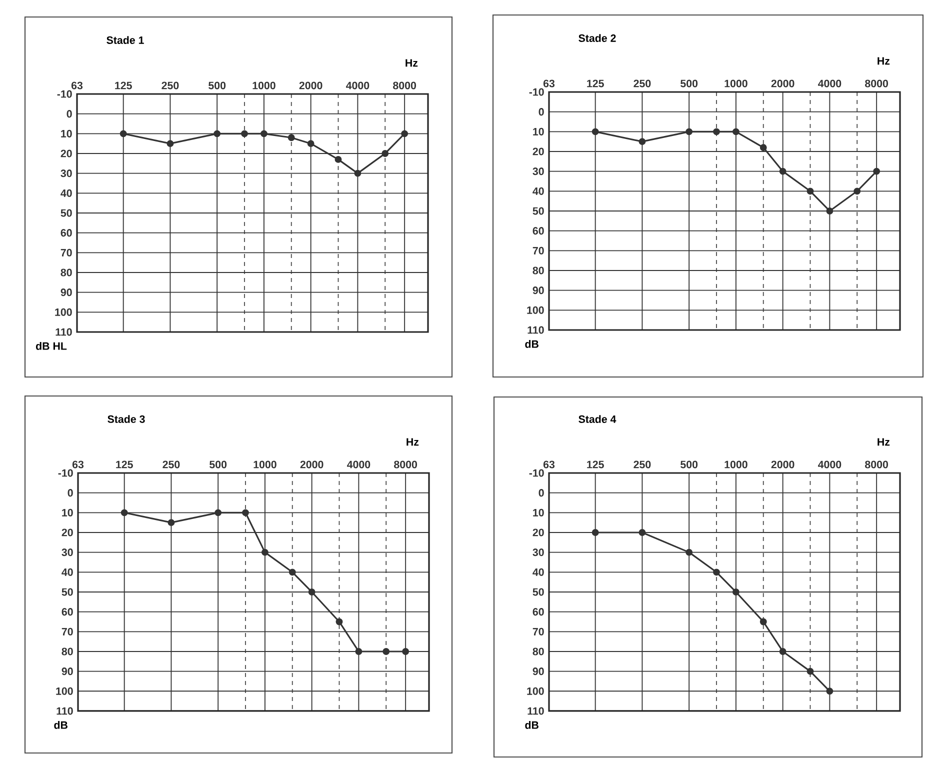  I want to click on chart-title: Stade 1, so click(125, 40).